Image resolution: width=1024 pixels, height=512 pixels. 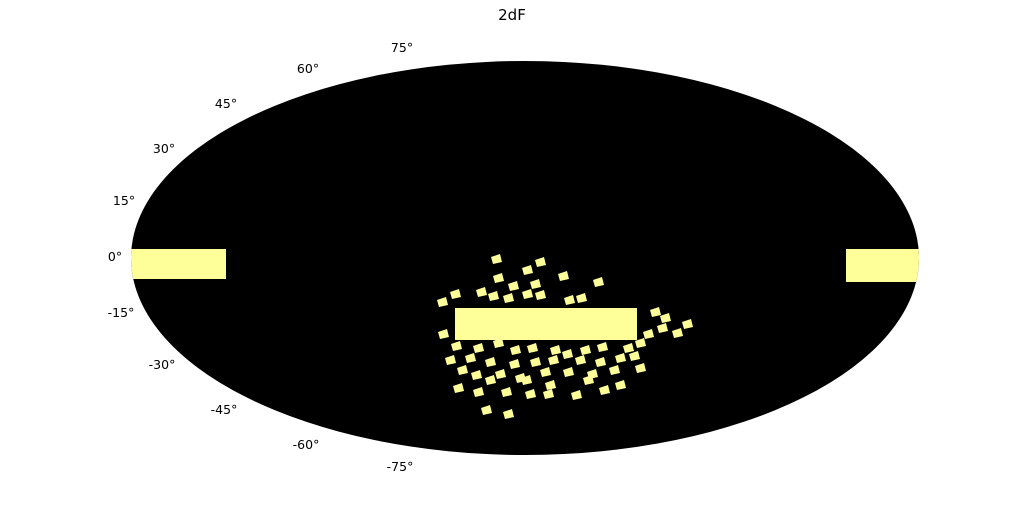 What do you see at coordinates (115, 256) in the screenshot?
I see `lat-label-5: 0°` at bounding box center [115, 256].